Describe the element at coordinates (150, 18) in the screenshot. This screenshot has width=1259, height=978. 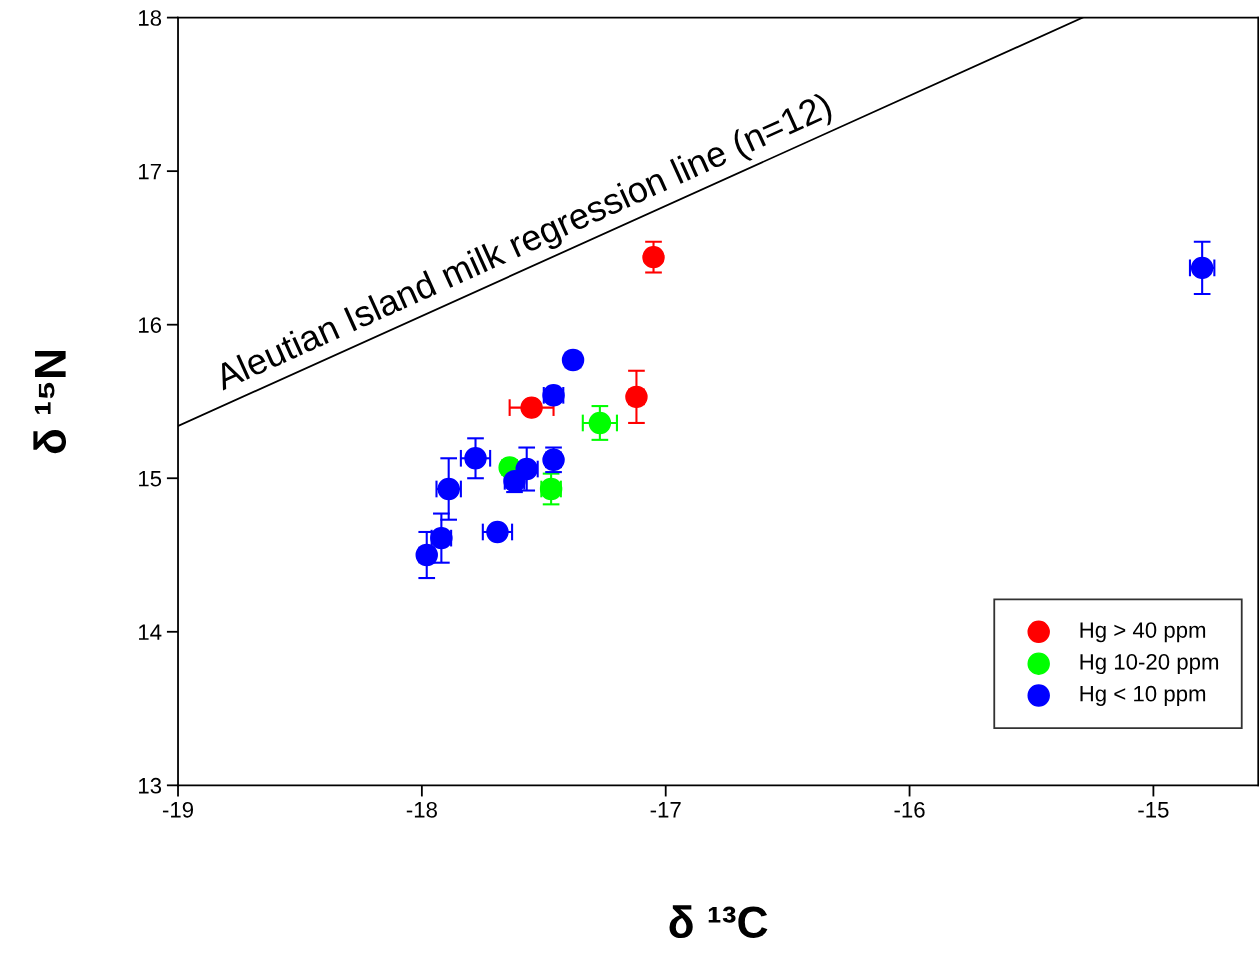
I see `y-tick-label: 18` at that location.